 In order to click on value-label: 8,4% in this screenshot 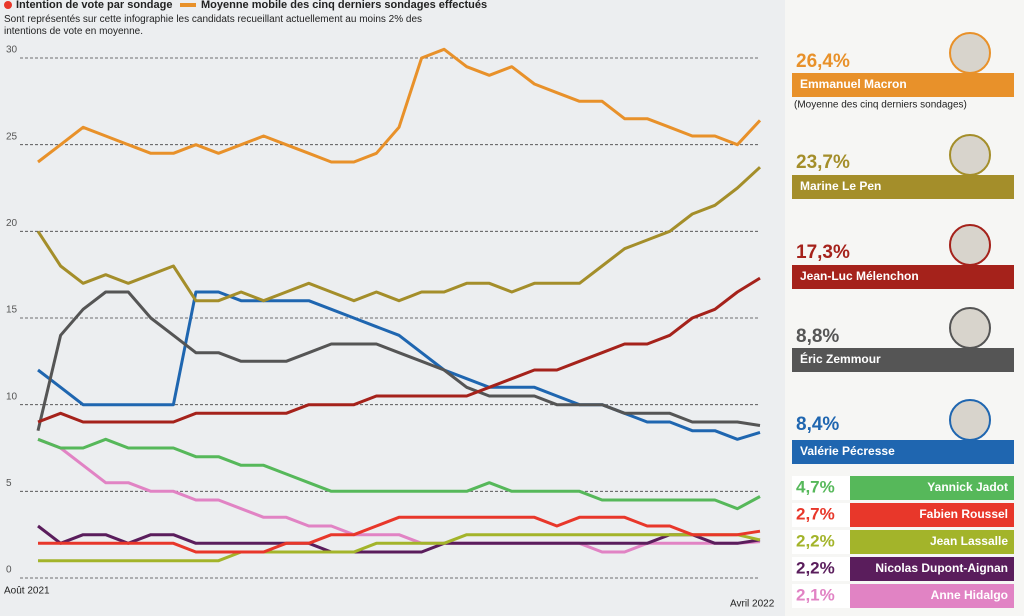, I will do `click(817, 424)`.